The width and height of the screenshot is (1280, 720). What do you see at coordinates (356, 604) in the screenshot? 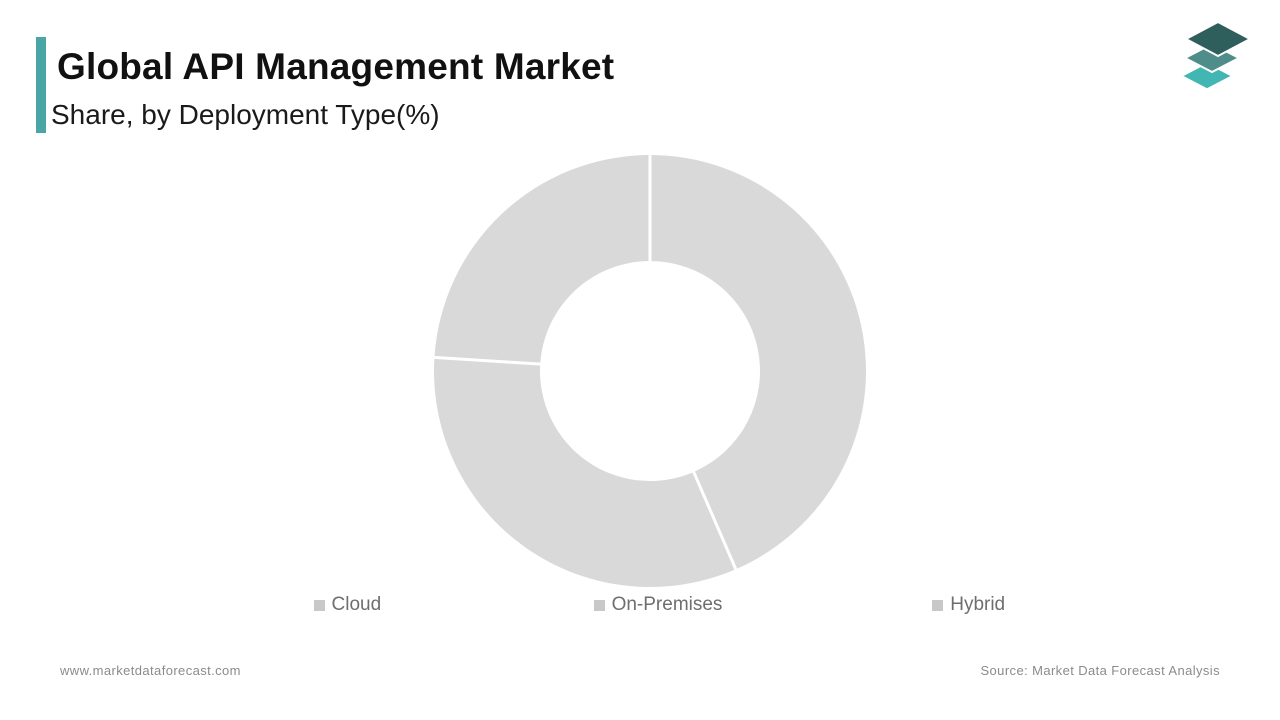
I see `legend-label: Cloud` at bounding box center [356, 604].